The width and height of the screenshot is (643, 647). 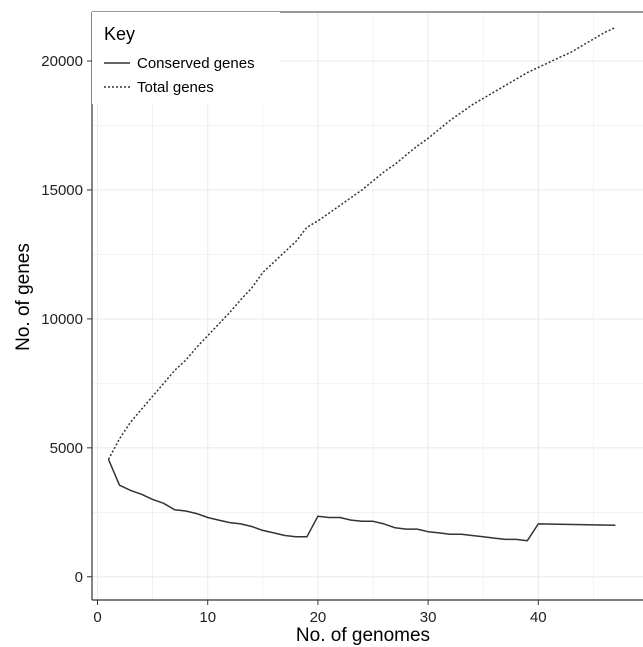 I want to click on y-tick-label: 5000, so click(x=66, y=448).